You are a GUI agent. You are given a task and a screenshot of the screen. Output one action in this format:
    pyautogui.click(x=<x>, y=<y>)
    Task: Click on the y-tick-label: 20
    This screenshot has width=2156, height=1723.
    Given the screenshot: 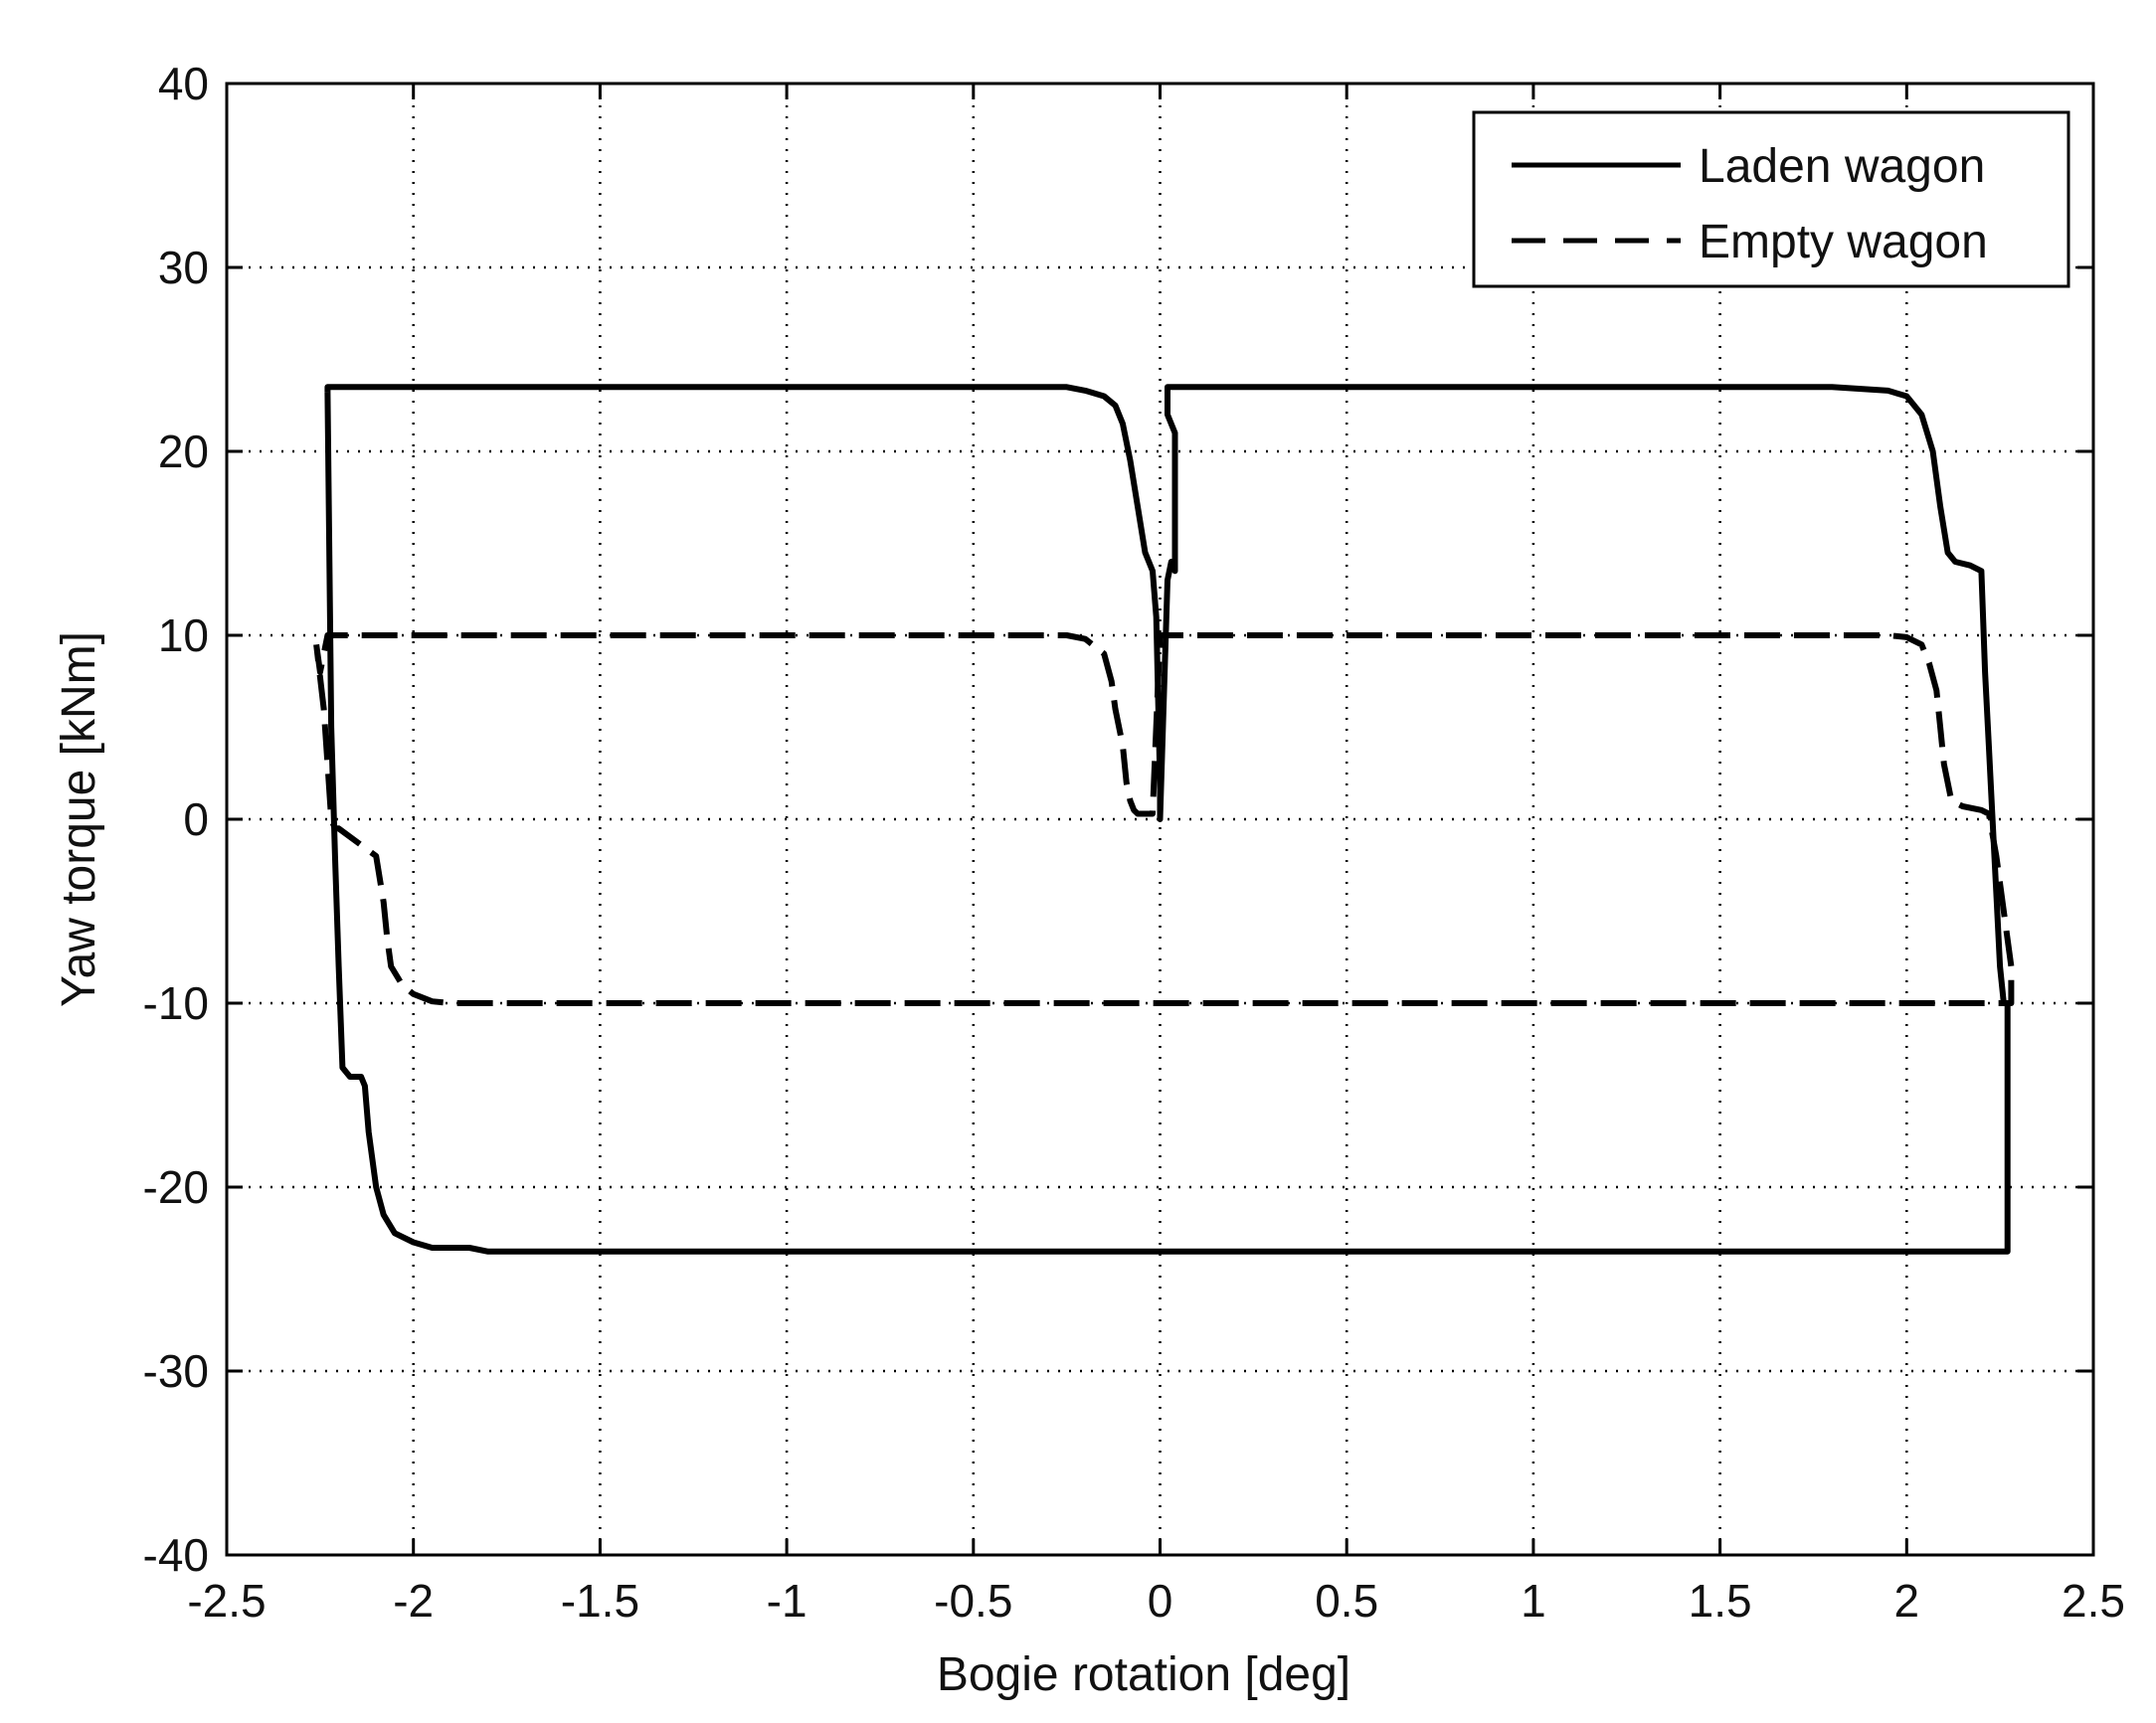 What is the action you would take?
    pyautogui.click(x=183, y=451)
    